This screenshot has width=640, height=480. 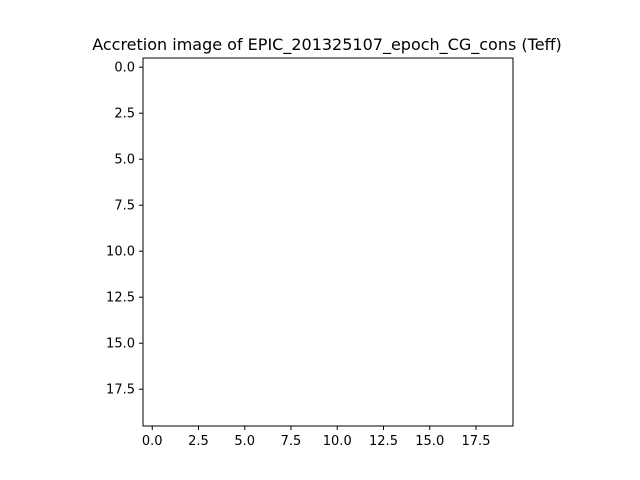 What do you see at coordinates (244, 441) in the screenshot?
I see `x-tick-label: 5.0` at bounding box center [244, 441].